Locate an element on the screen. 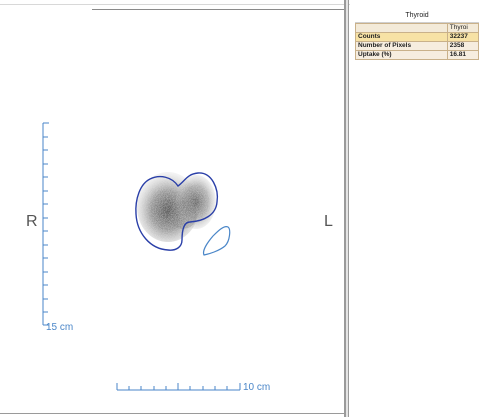 The height and width of the screenshot is (417, 479). row-label: Uptake (%) is located at coordinates (401, 55).